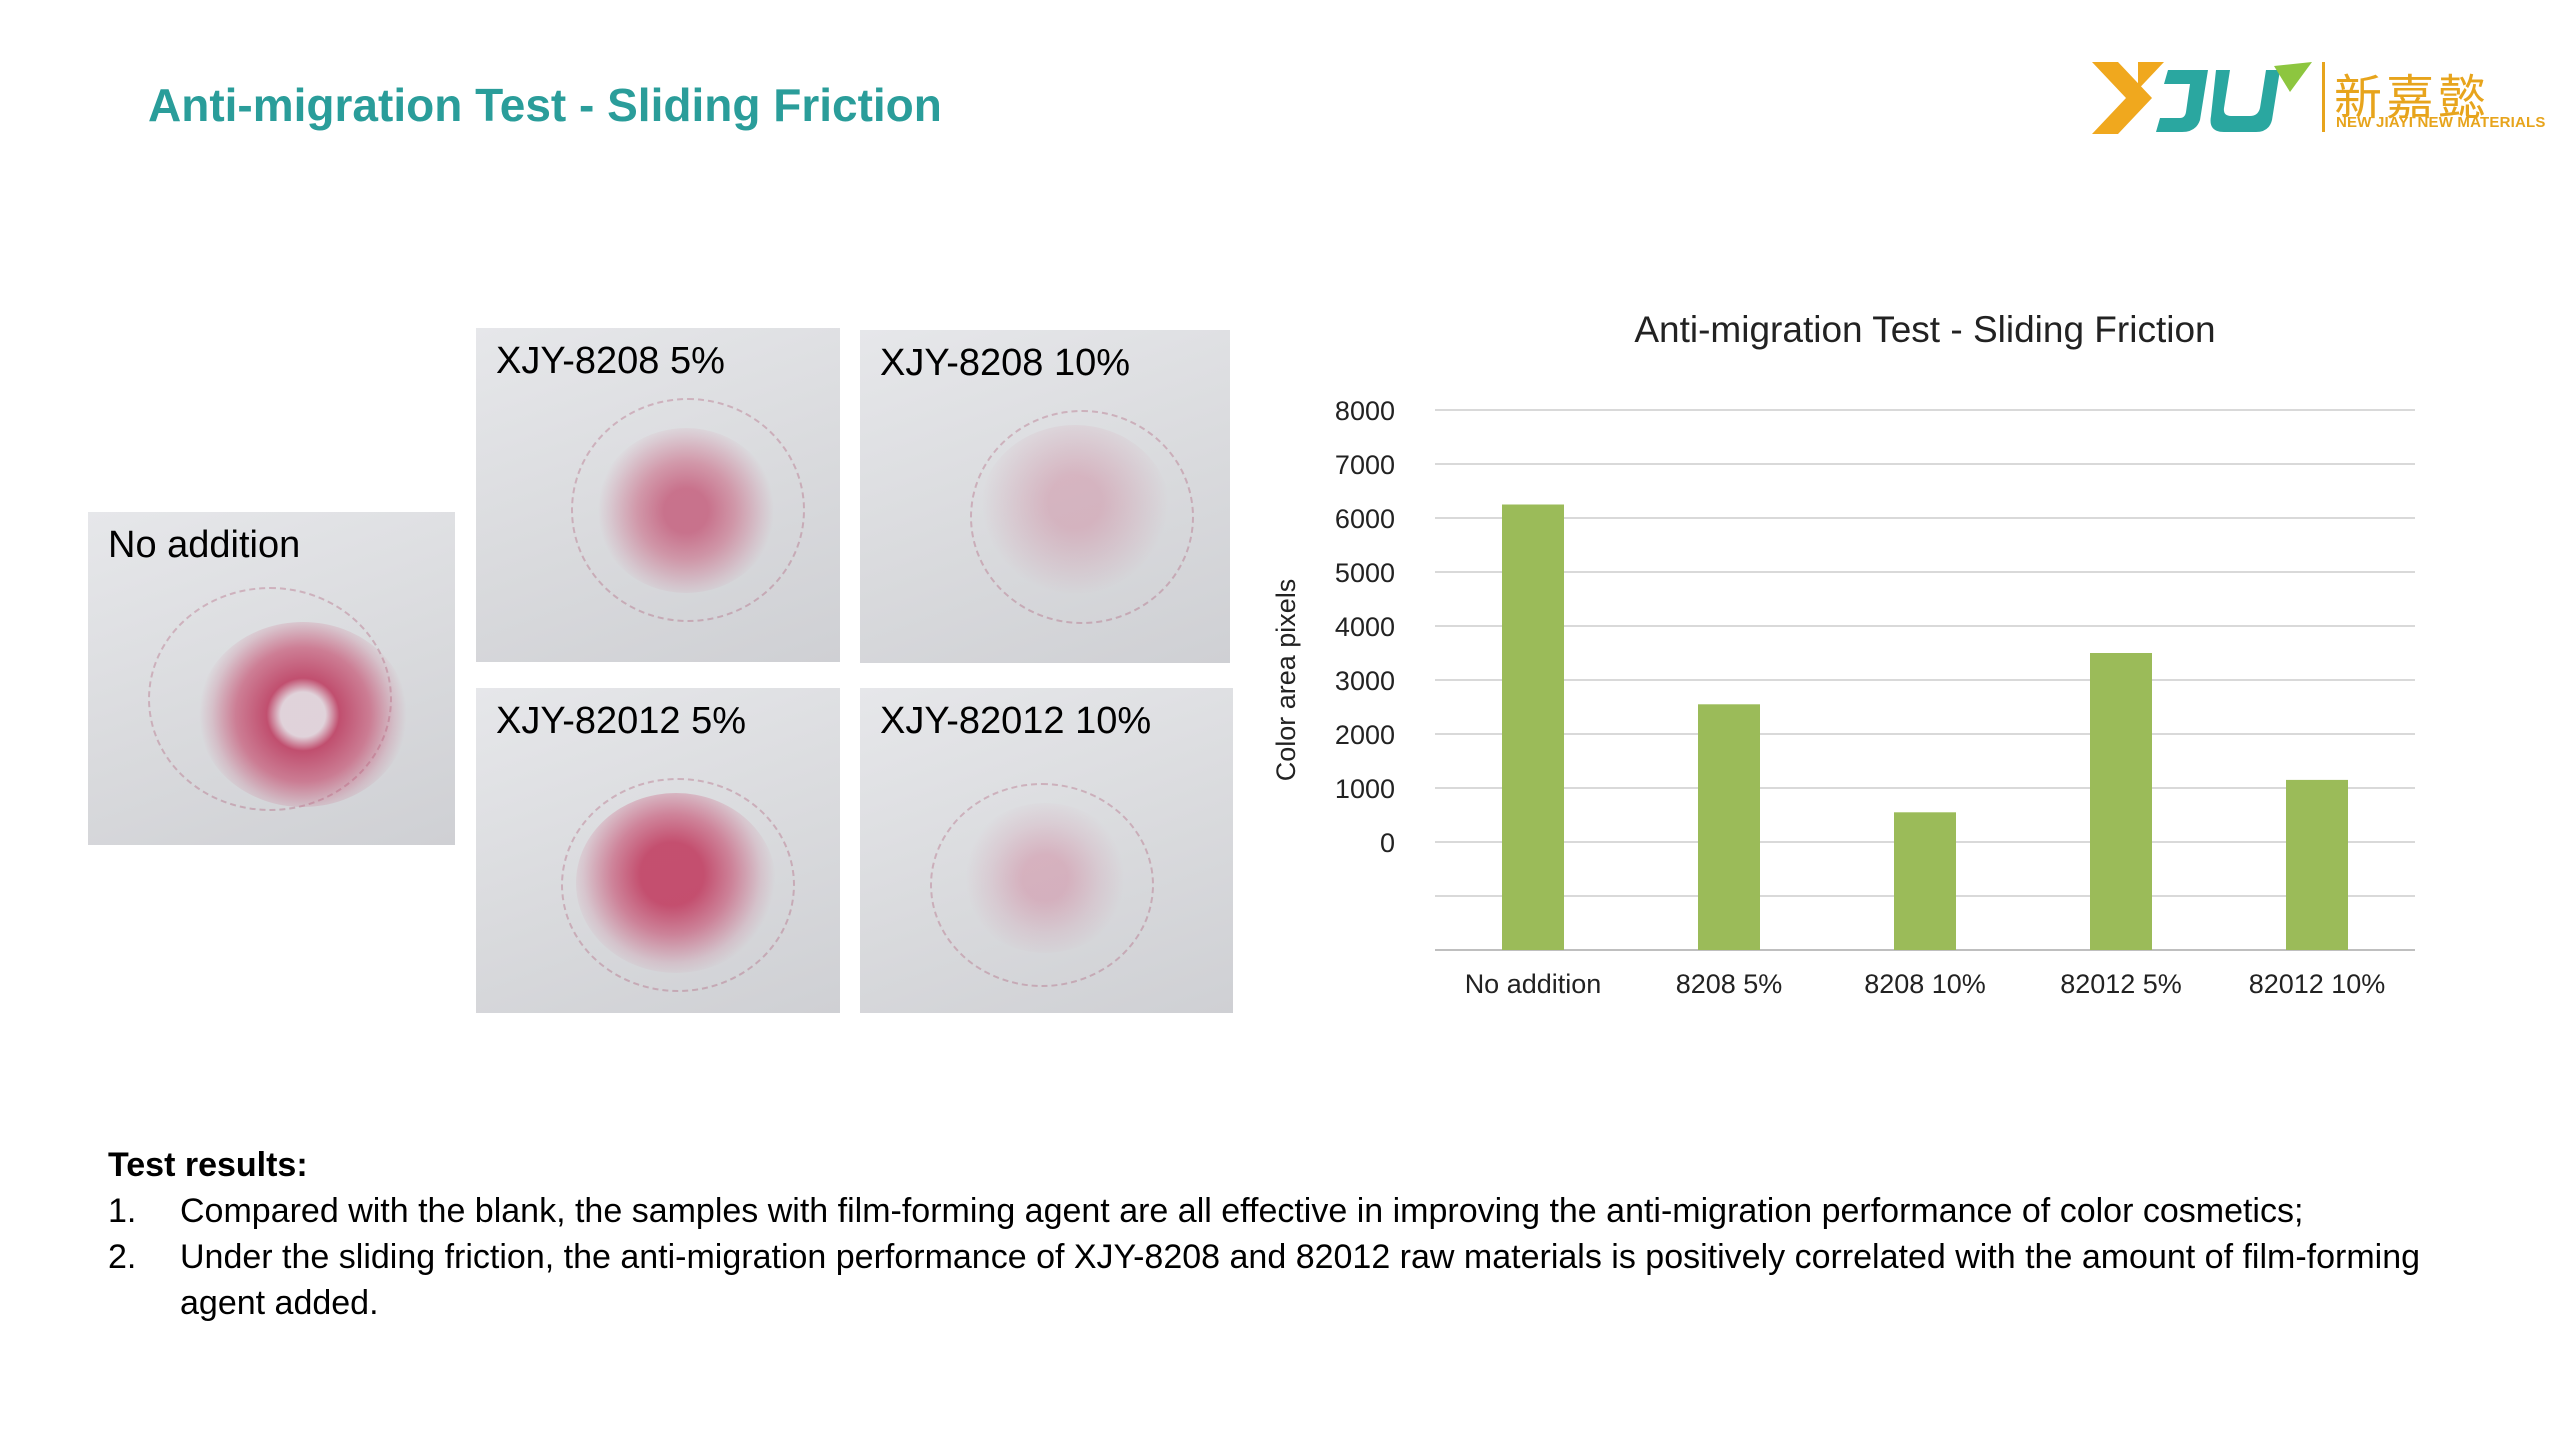  I want to click on result-number: 1., so click(122, 1211).